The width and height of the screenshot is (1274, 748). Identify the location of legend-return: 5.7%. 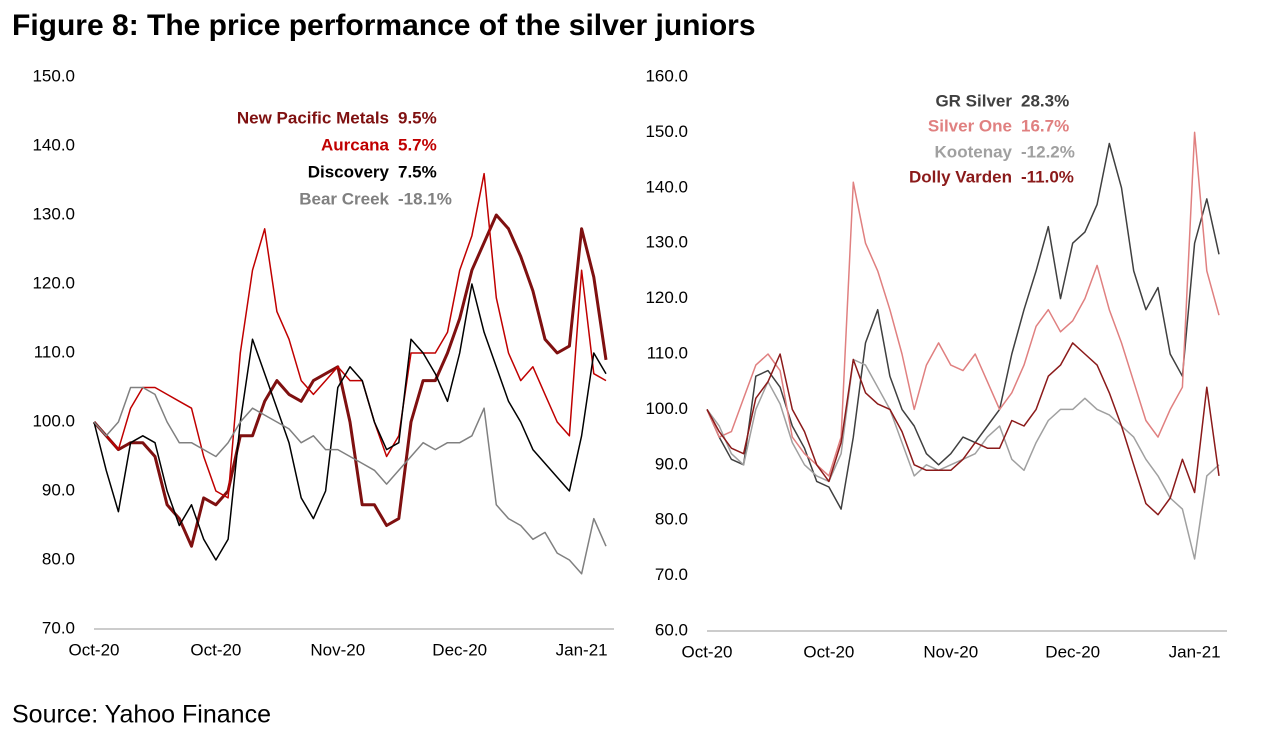
(417, 144).